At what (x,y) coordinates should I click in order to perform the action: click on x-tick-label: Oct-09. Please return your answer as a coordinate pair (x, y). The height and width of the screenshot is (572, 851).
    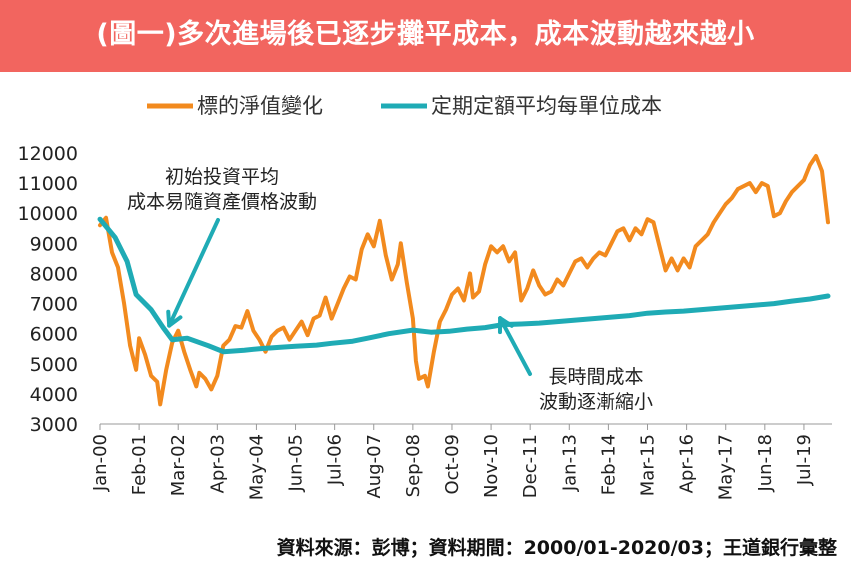
    Looking at the image, I should click on (452, 464).